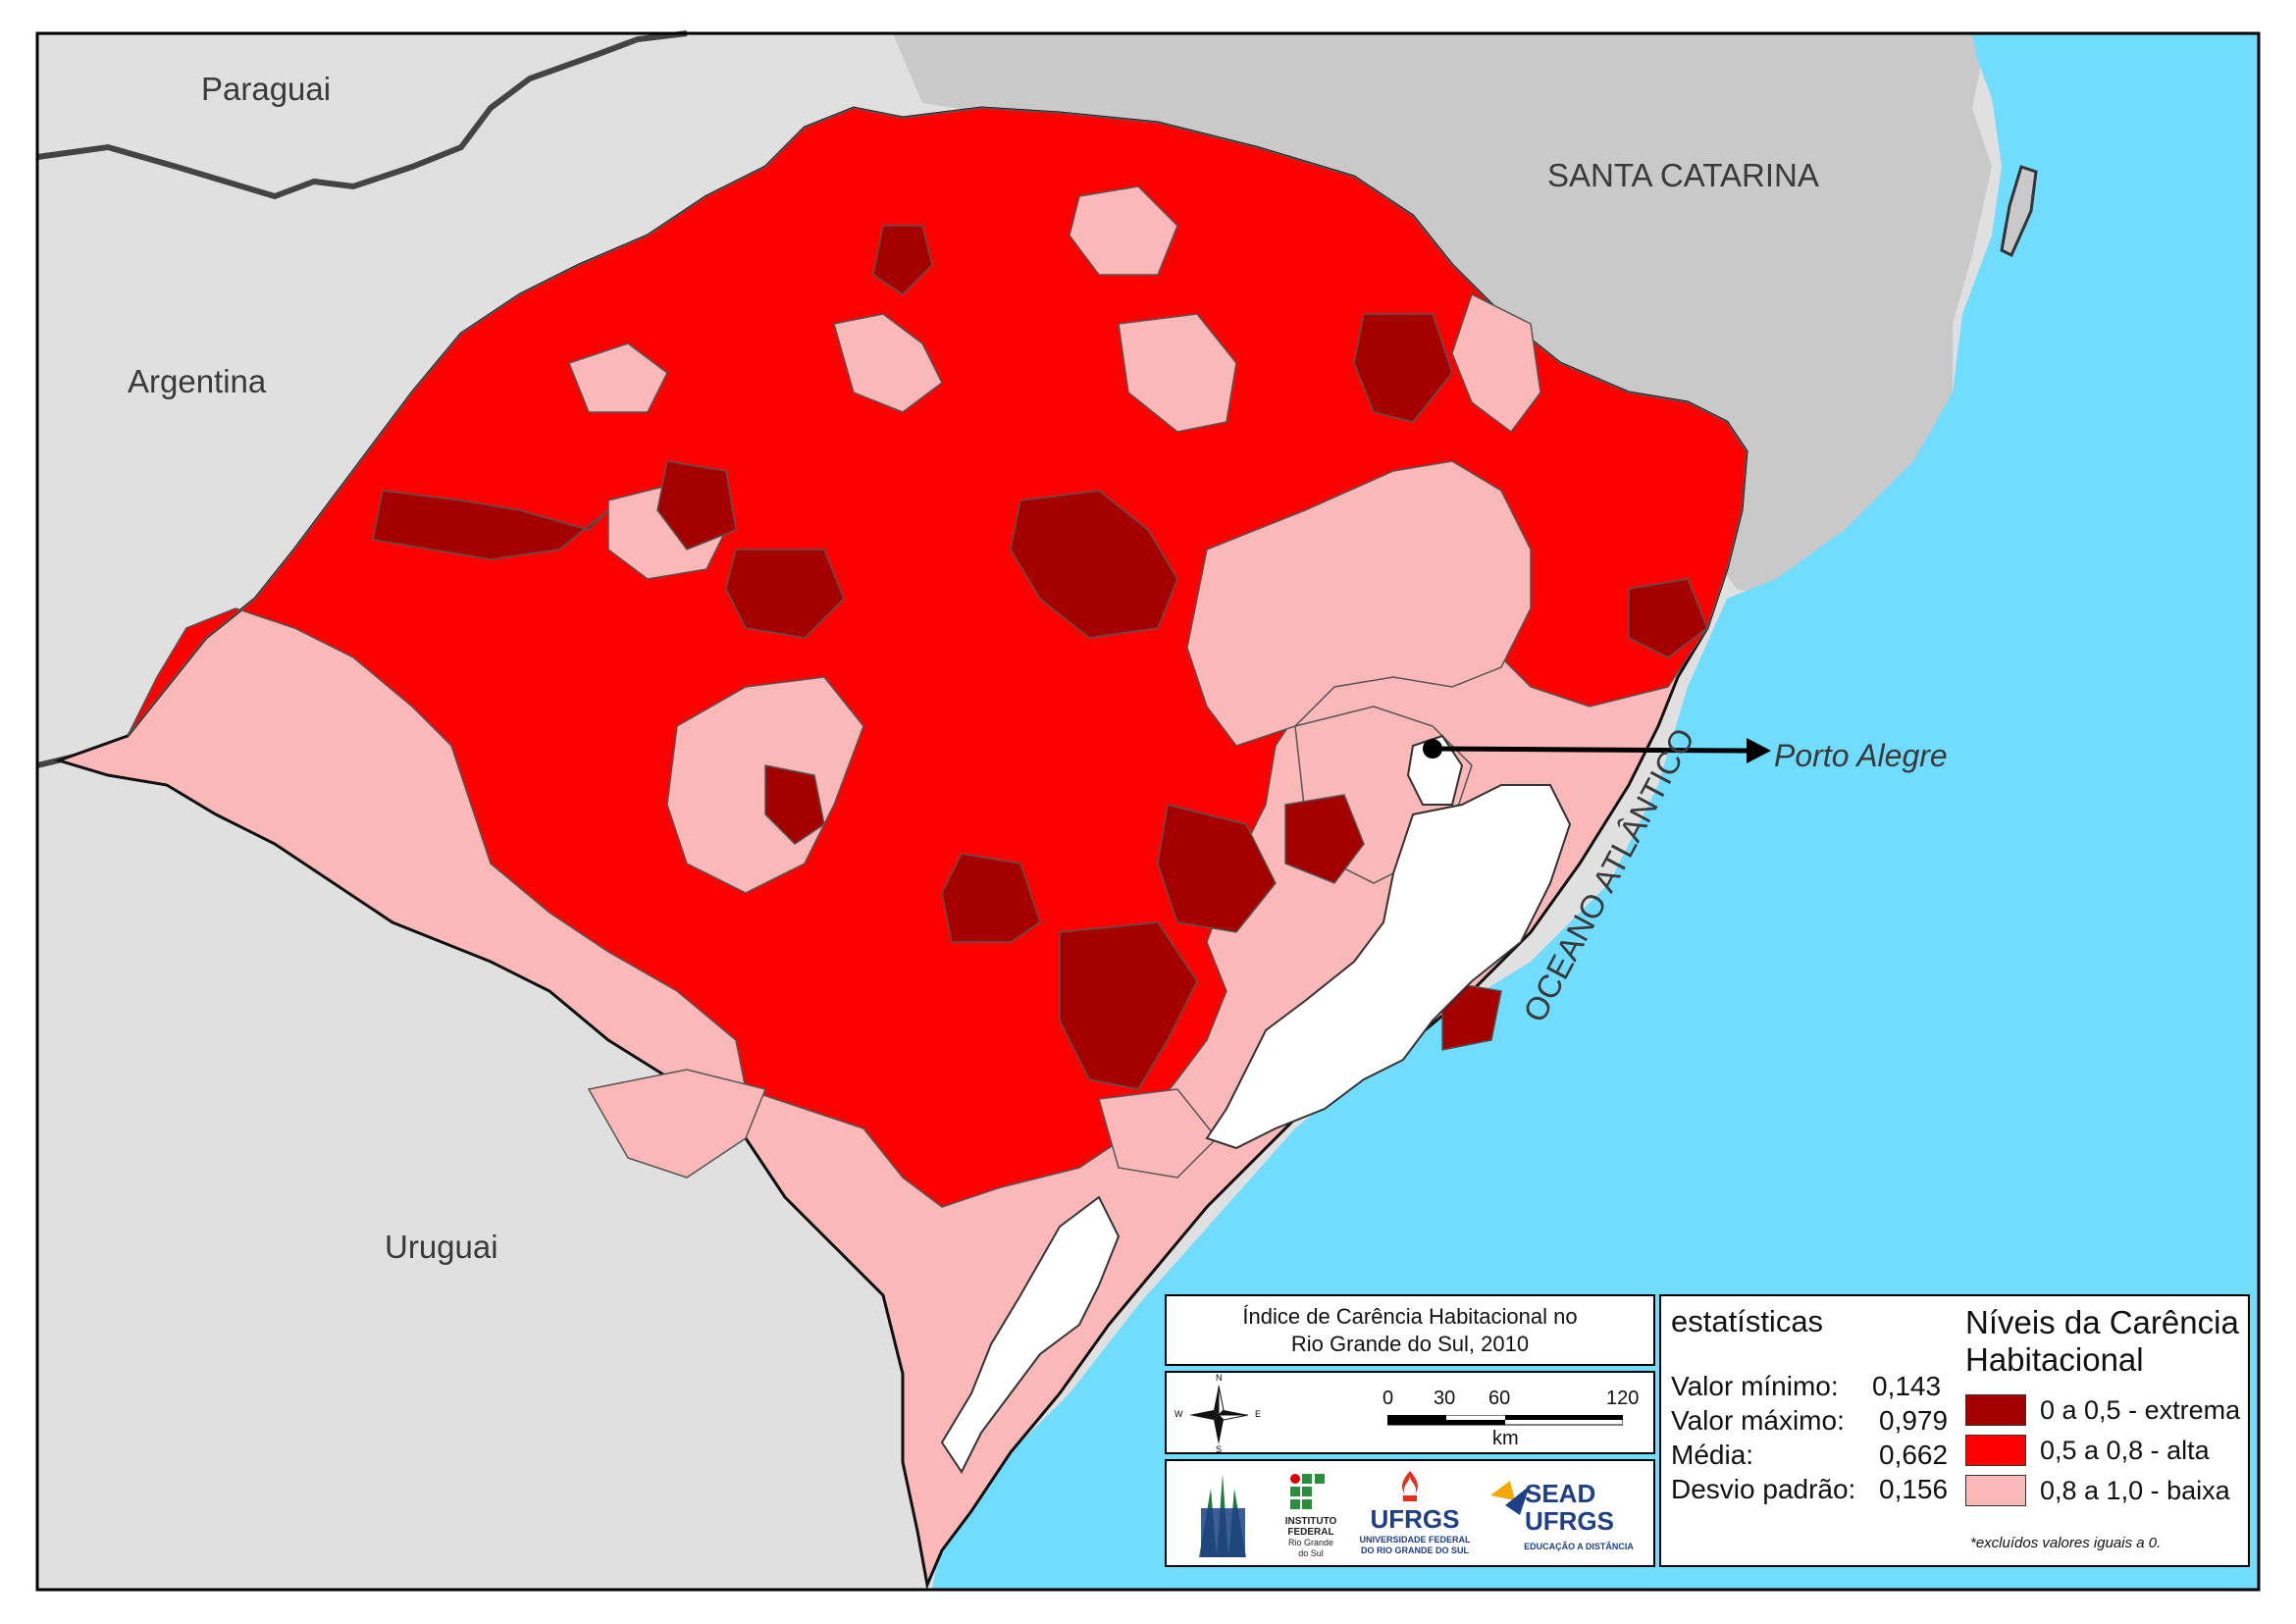 The height and width of the screenshot is (1624, 2296). What do you see at coordinates (1388, 967) in the screenshot?
I see `lagoa-dos-patos` at bounding box center [1388, 967].